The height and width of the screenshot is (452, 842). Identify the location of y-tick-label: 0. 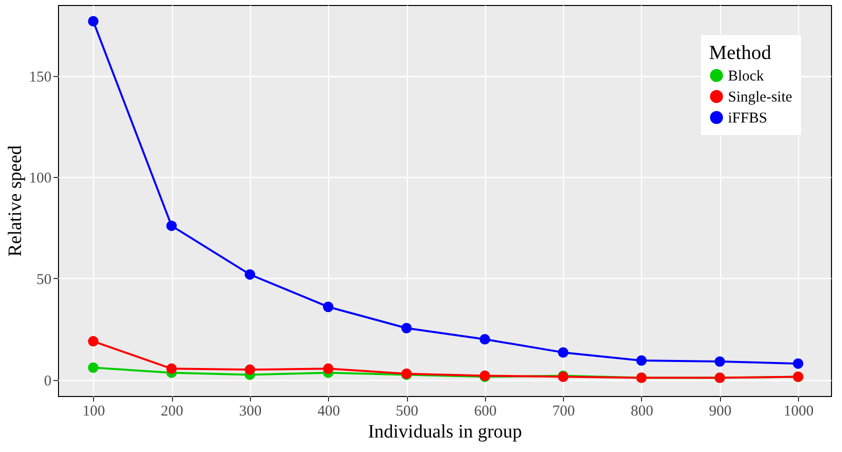
(48, 381).